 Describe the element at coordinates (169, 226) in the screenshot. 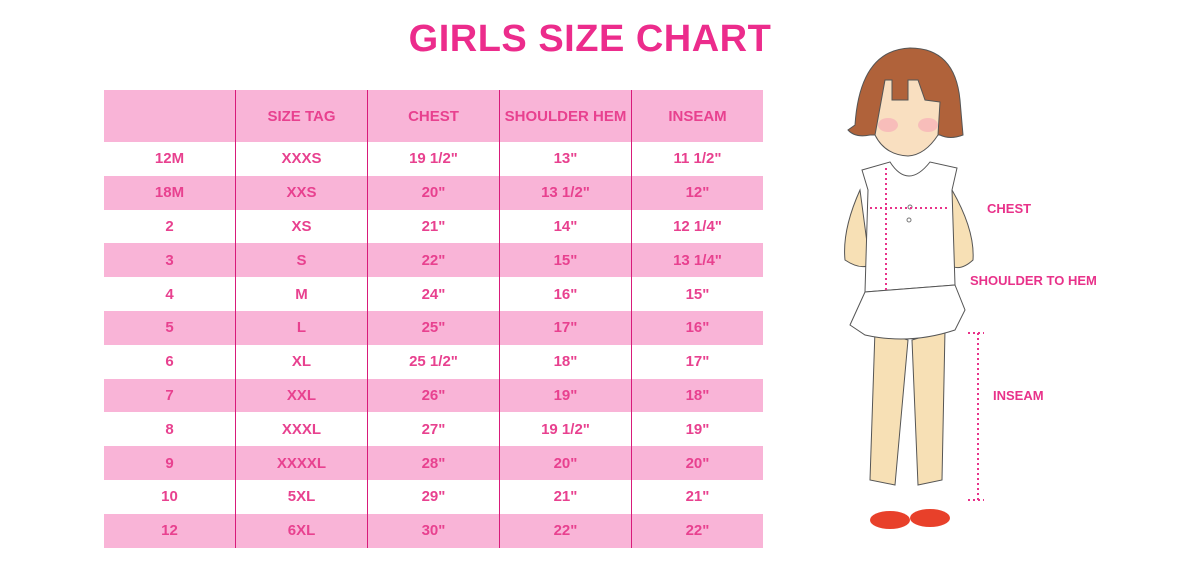

I see `table-cell: 2` at that location.